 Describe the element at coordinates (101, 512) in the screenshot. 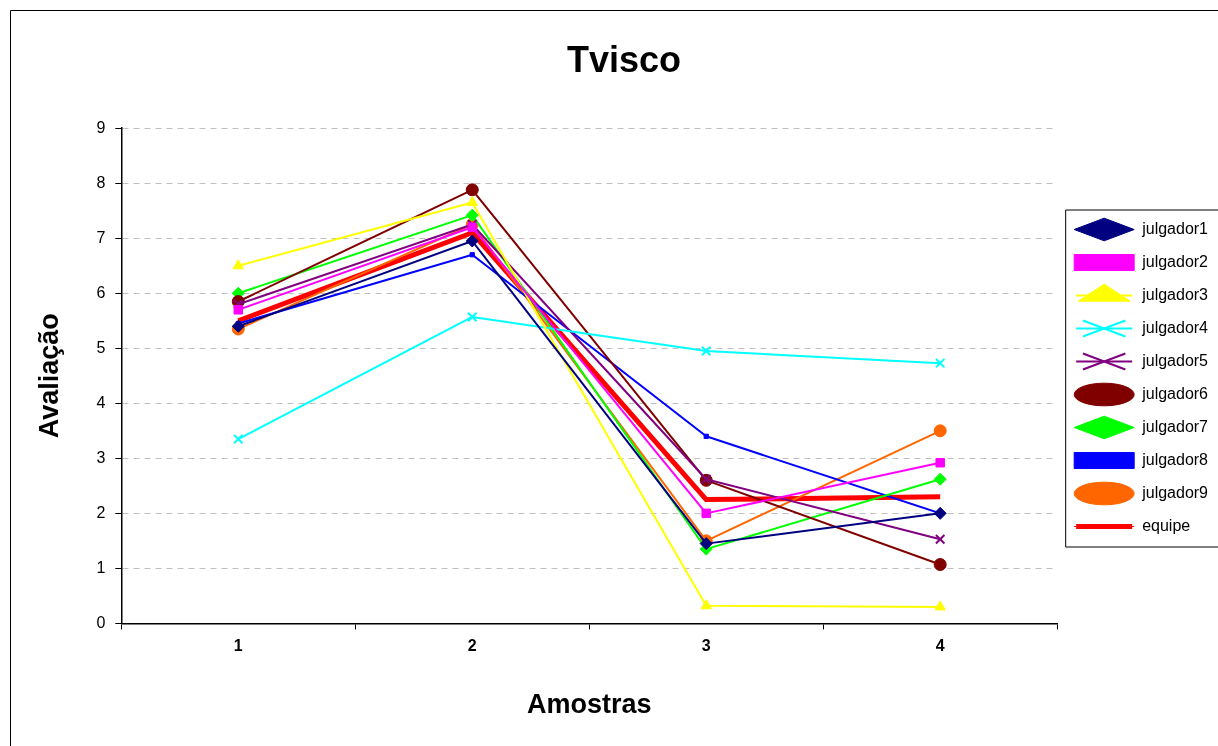

I see `y-tick-label: 2` at that location.